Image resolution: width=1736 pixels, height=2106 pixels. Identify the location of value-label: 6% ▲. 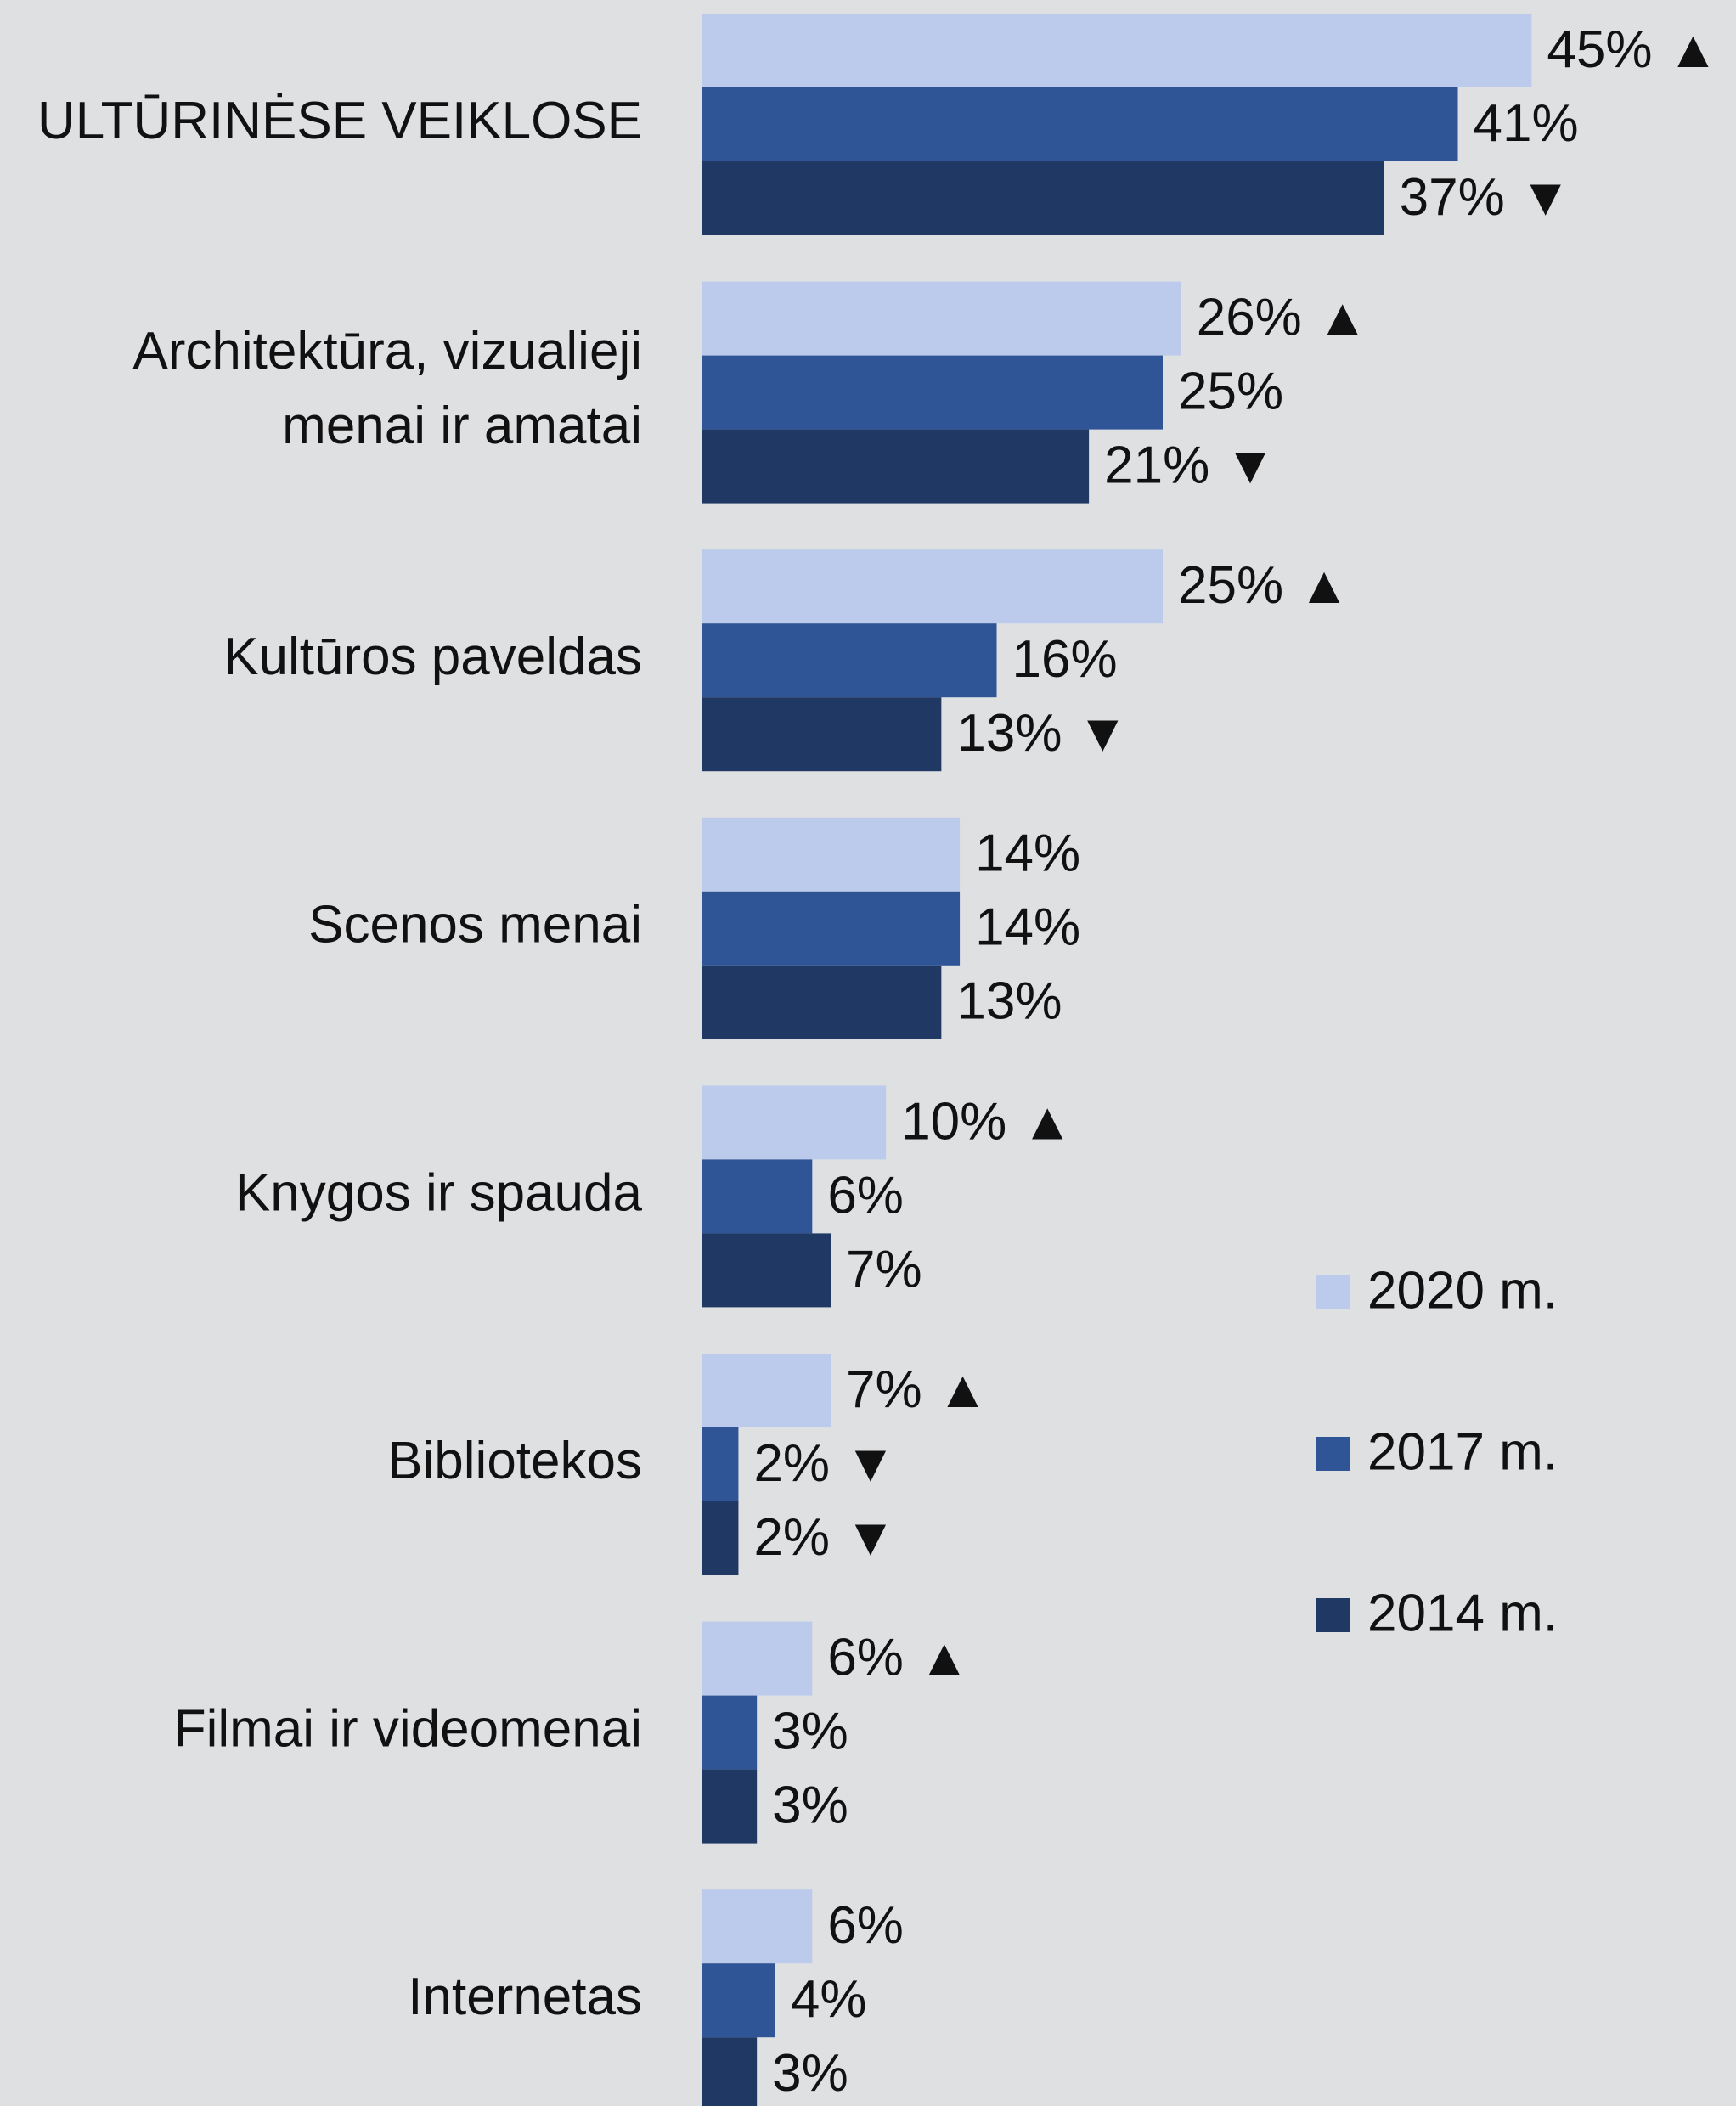
(898, 1657).